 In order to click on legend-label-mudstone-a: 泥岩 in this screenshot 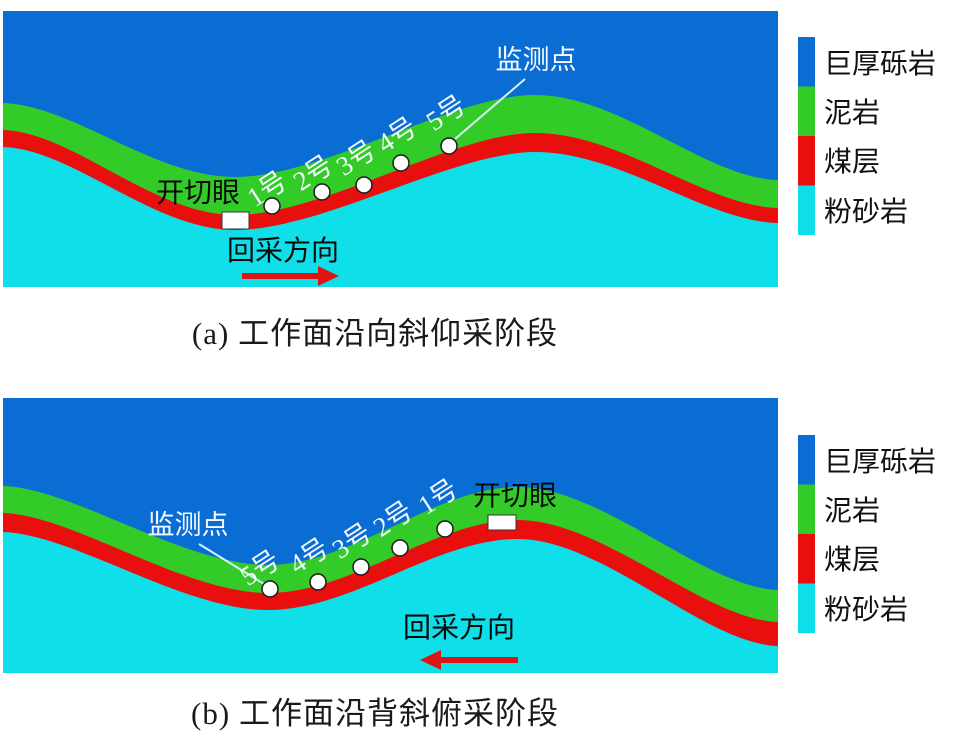, I will do `click(852, 113)`.